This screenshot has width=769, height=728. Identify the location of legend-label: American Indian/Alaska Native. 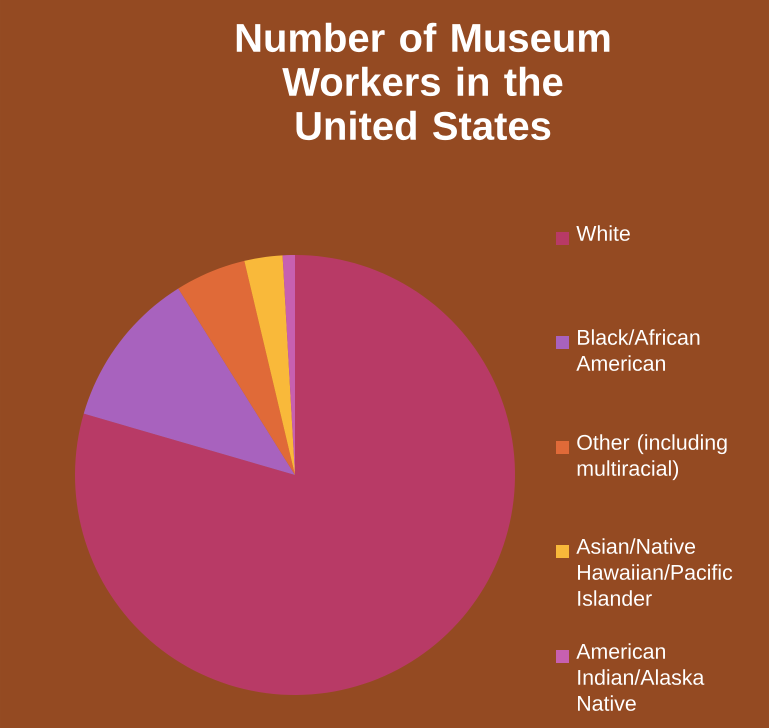
(640, 677).